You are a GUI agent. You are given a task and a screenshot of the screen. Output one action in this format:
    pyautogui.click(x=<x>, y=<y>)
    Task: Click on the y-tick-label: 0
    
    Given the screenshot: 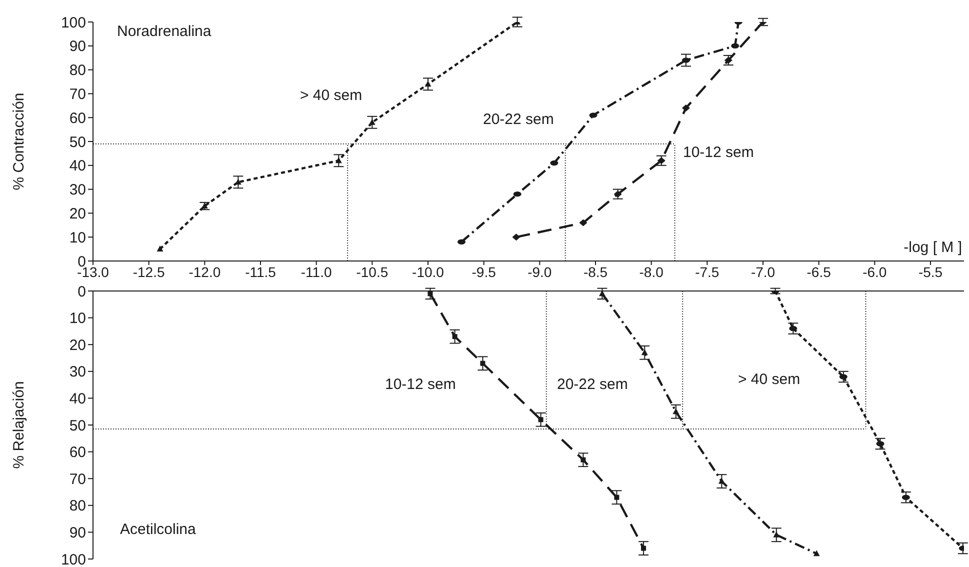 What is the action you would take?
    pyautogui.click(x=82, y=291)
    